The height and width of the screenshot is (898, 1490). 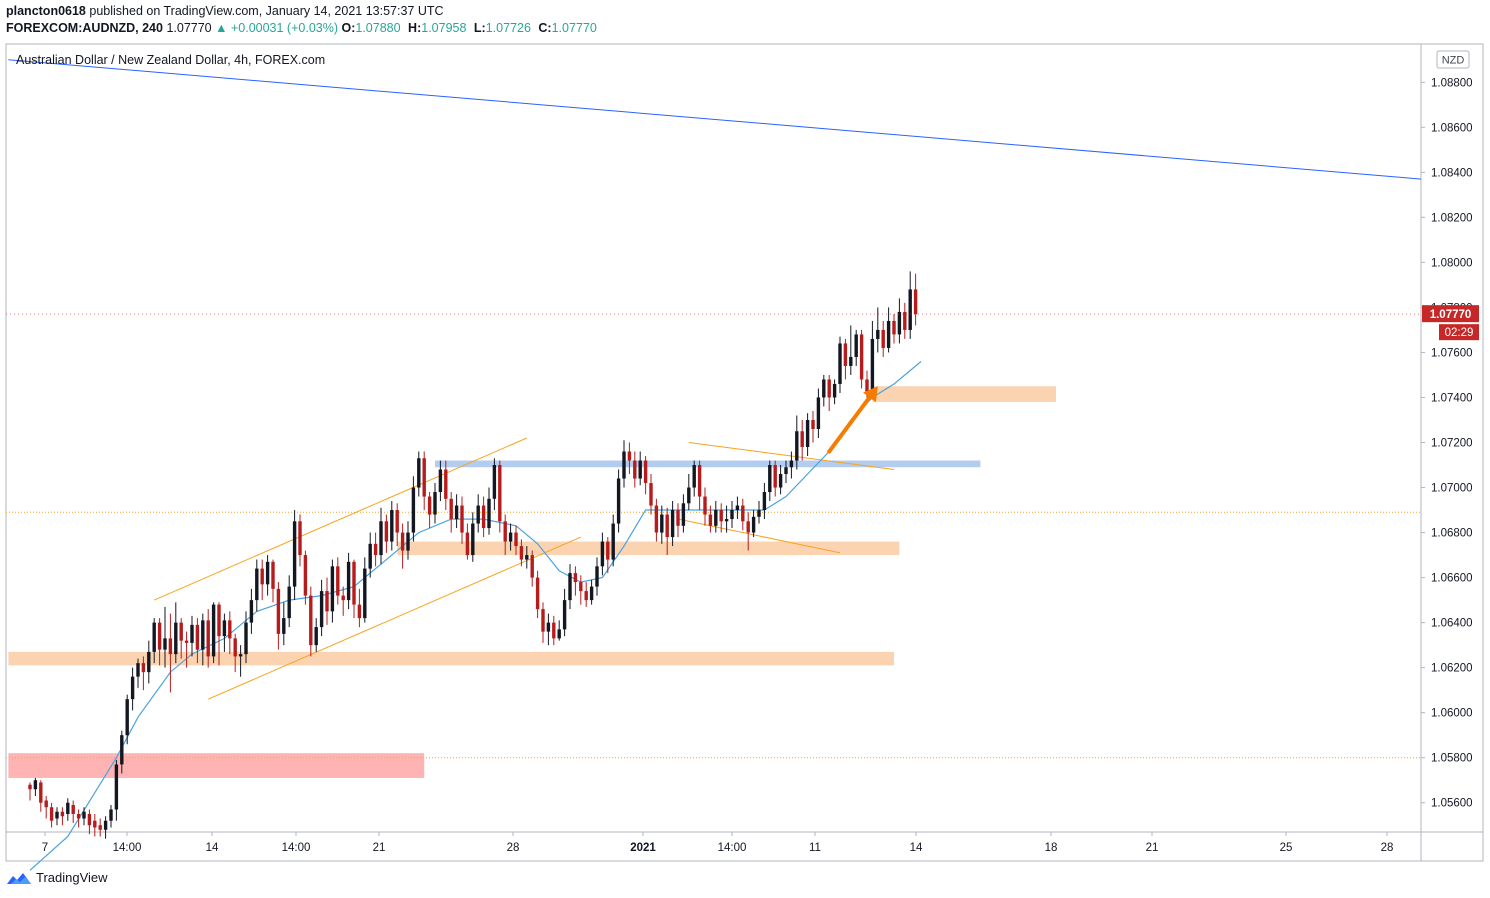 I want to click on trend-arrow-head, so click(x=870, y=394).